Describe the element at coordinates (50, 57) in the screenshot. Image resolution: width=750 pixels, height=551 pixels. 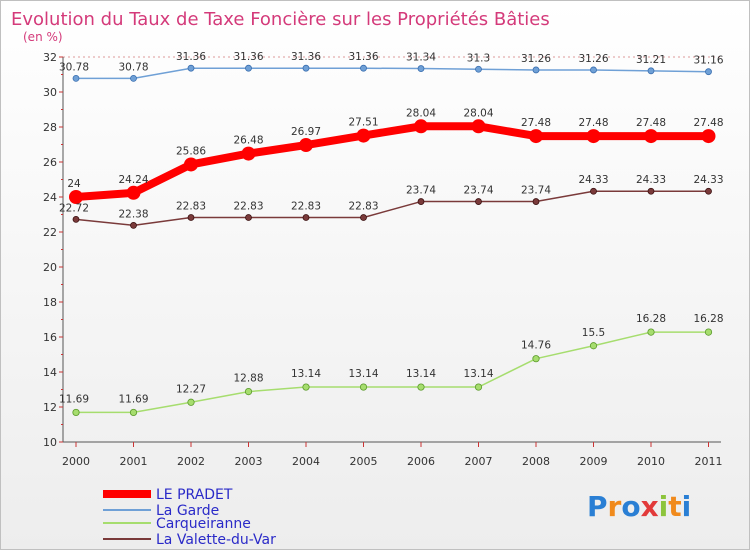
I see `y-tick-label: 32` at that location.